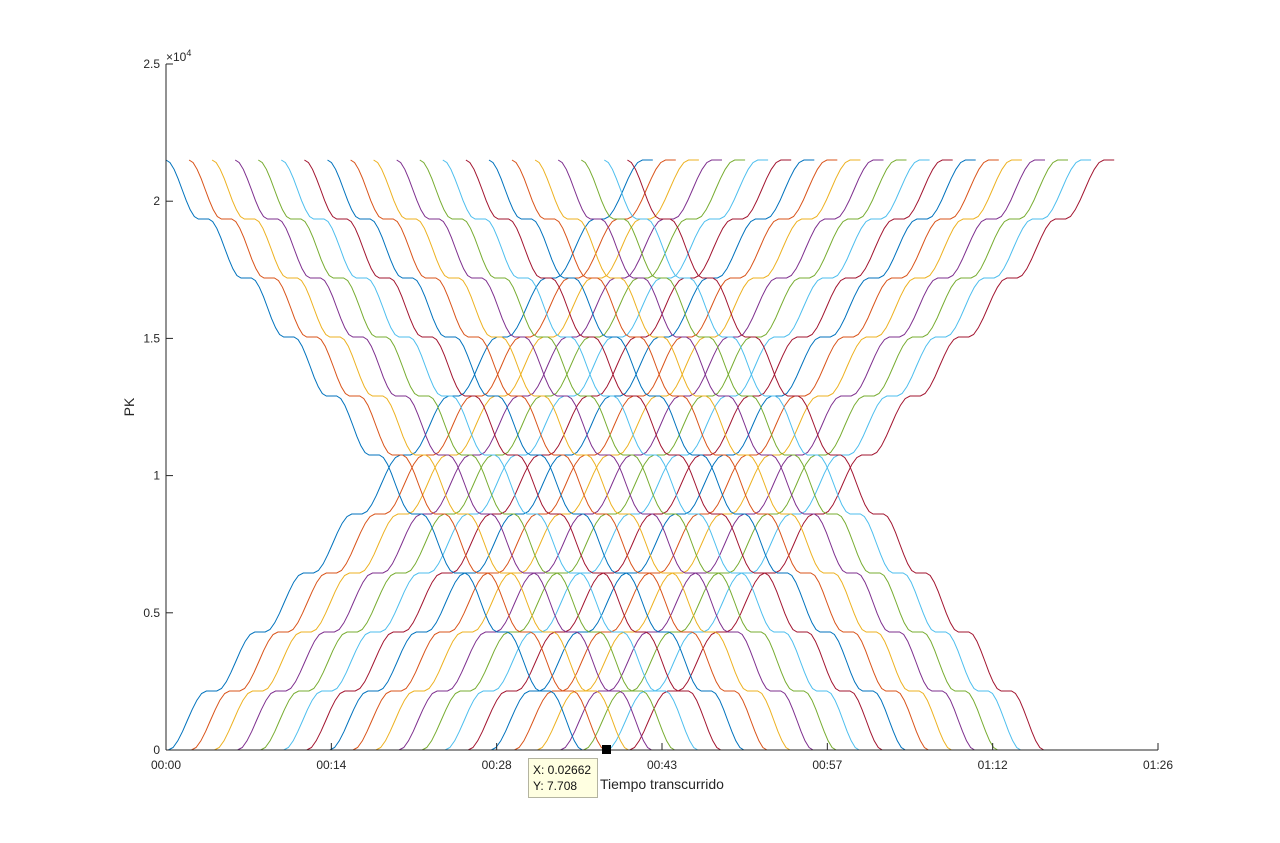 This screenshot has width=1280, height=843. Describe the element at coordinates (555, 786) in the screenshot. I see `datatip-y: Y: 7.708` at that location.